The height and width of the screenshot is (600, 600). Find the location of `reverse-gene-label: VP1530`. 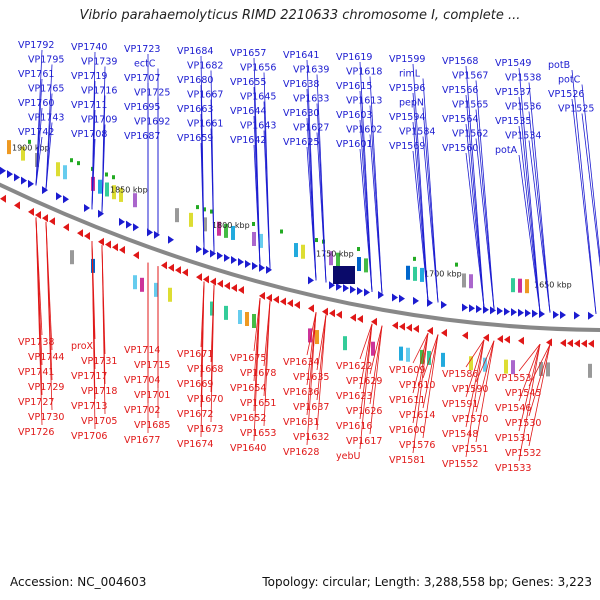

reverse-gene-label: VP1530 is located at coordinates (523, 423).